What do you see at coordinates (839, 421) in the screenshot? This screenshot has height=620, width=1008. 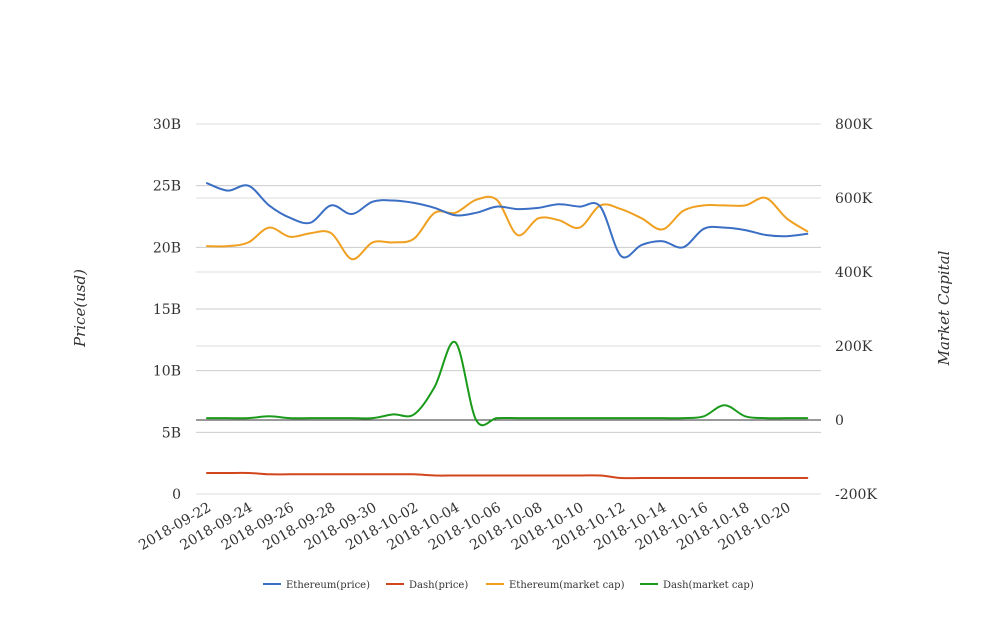 I see `right-tick-label: 0` at bounding box center [839, 421].